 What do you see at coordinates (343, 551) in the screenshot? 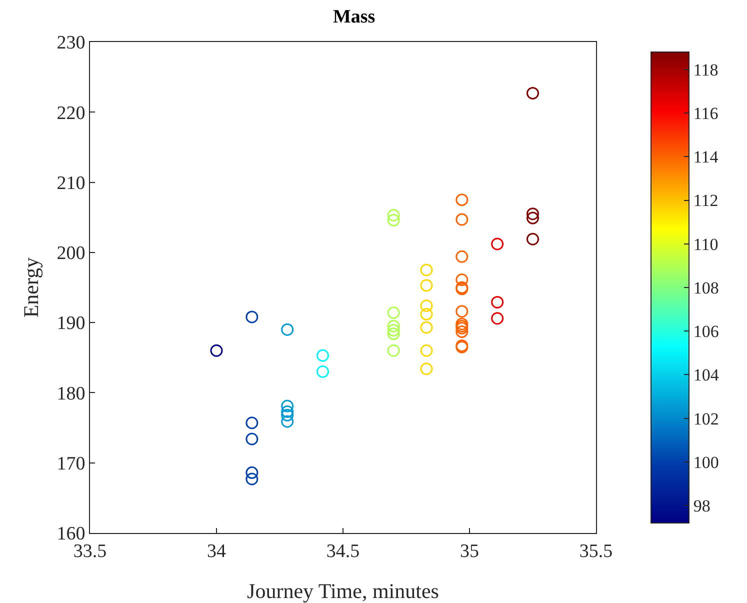
I see `x-tick-label: 34.5` at bounding box center [343, 551].